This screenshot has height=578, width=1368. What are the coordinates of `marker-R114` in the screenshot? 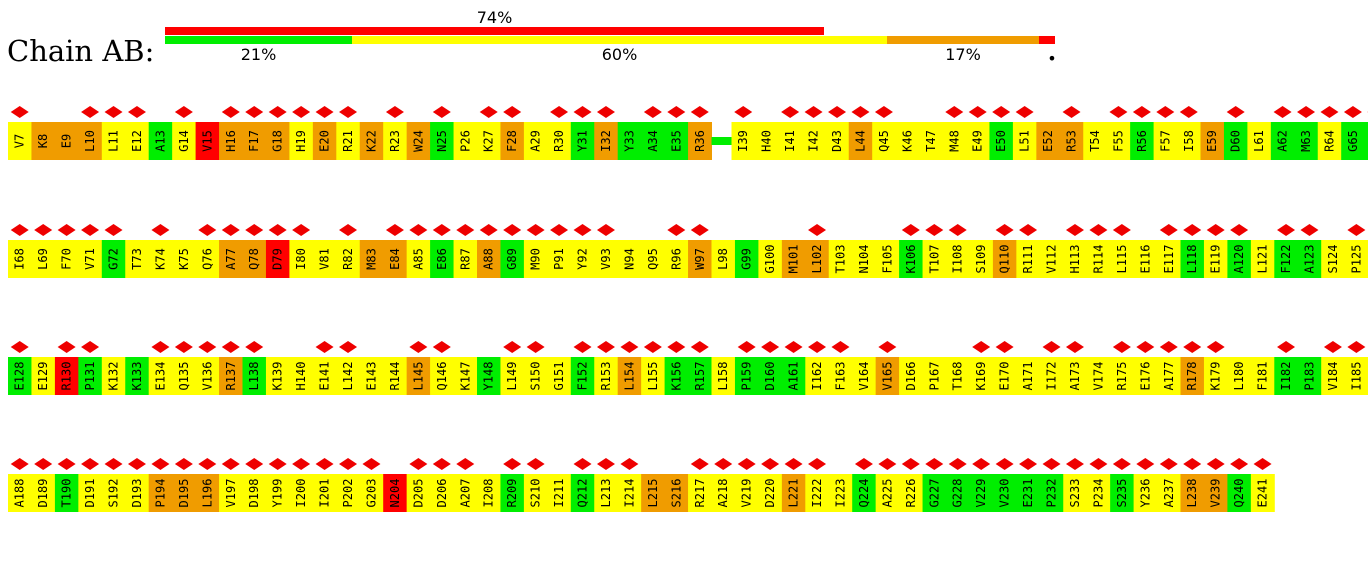 It's located at (1098, 230).